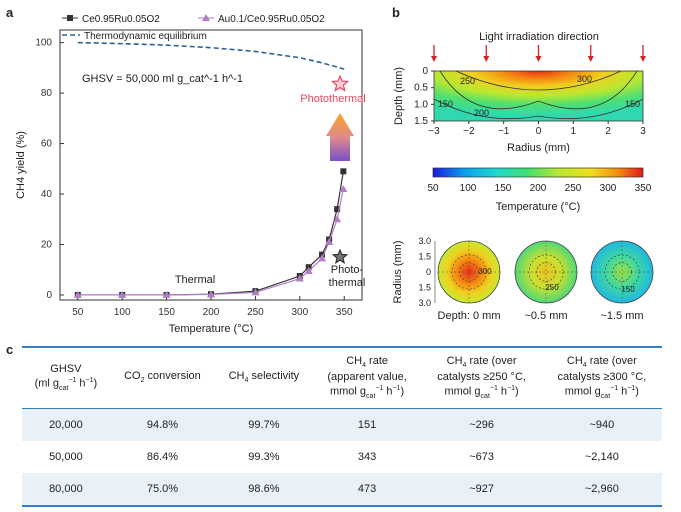  Describe the element at coordinates (601, 489) in the screenshot. I see `table-cell: ~2,960` at that location.